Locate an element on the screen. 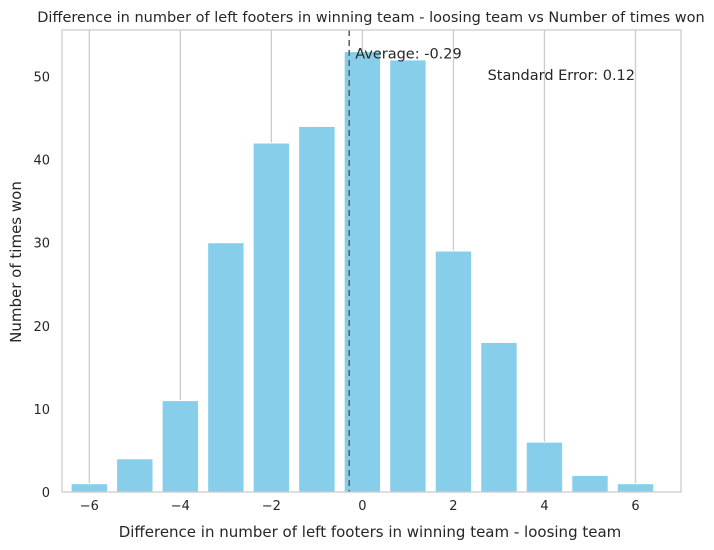 The width and height of the screenshot is (714, 550). y-tick-label: 50 is located at coordinates (41, 78).